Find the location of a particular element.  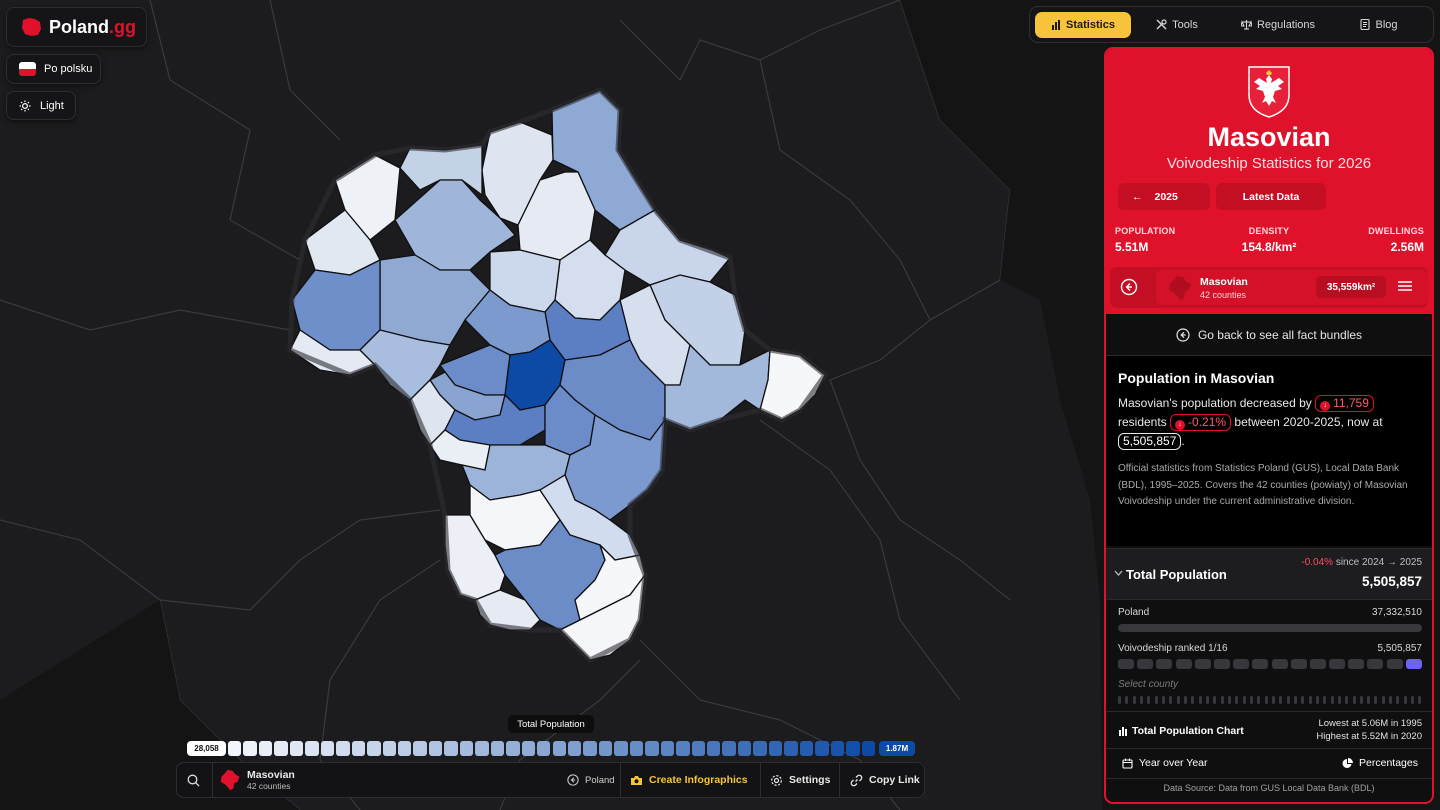

tab-year-over-year: Year over Year is located at coordinates (1165, 763).